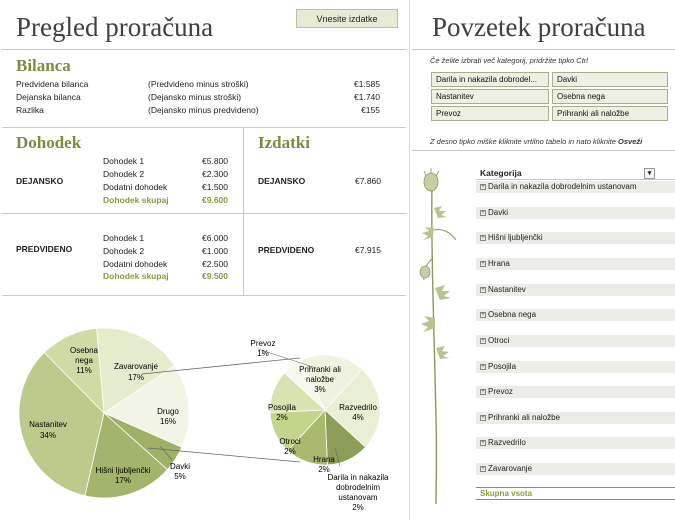  I want to click on expenses-projected-value: €7.915, so click(368, 250).